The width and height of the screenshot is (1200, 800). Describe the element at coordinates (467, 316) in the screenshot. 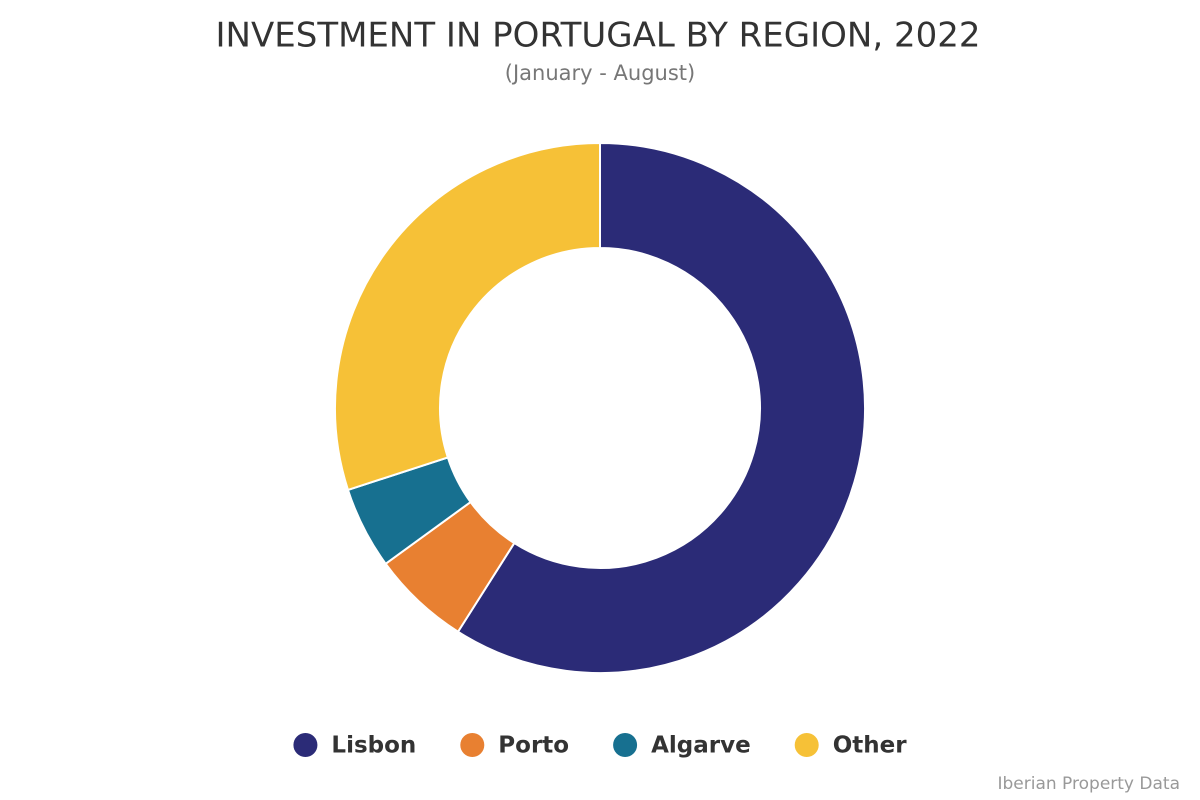

I see `slice` at that location.